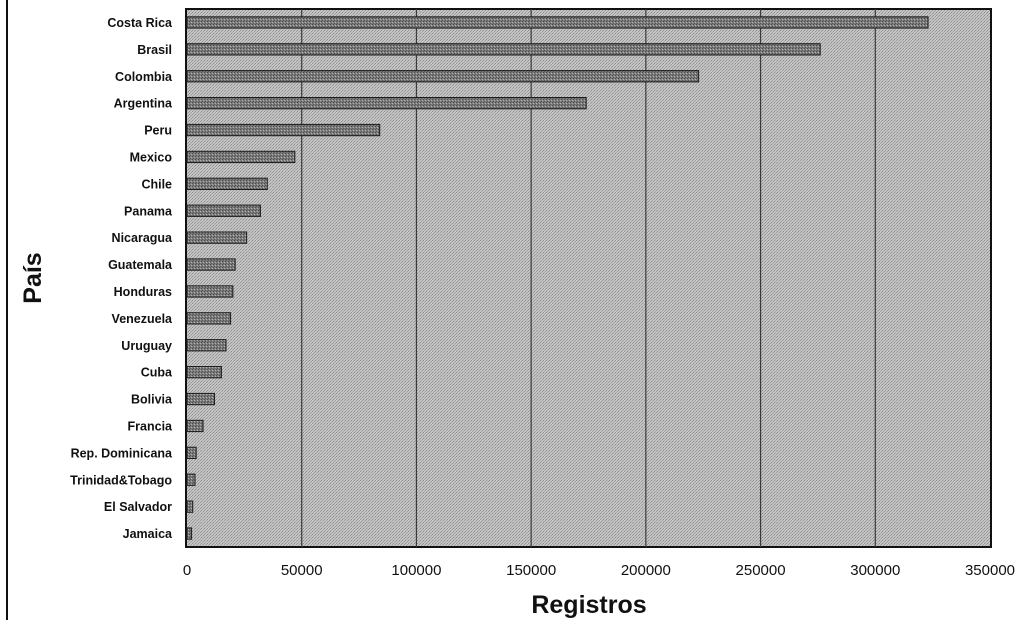 The height and width of the screenshot is (620, 1027). I want to click on bar-panama, so click(223, 210).